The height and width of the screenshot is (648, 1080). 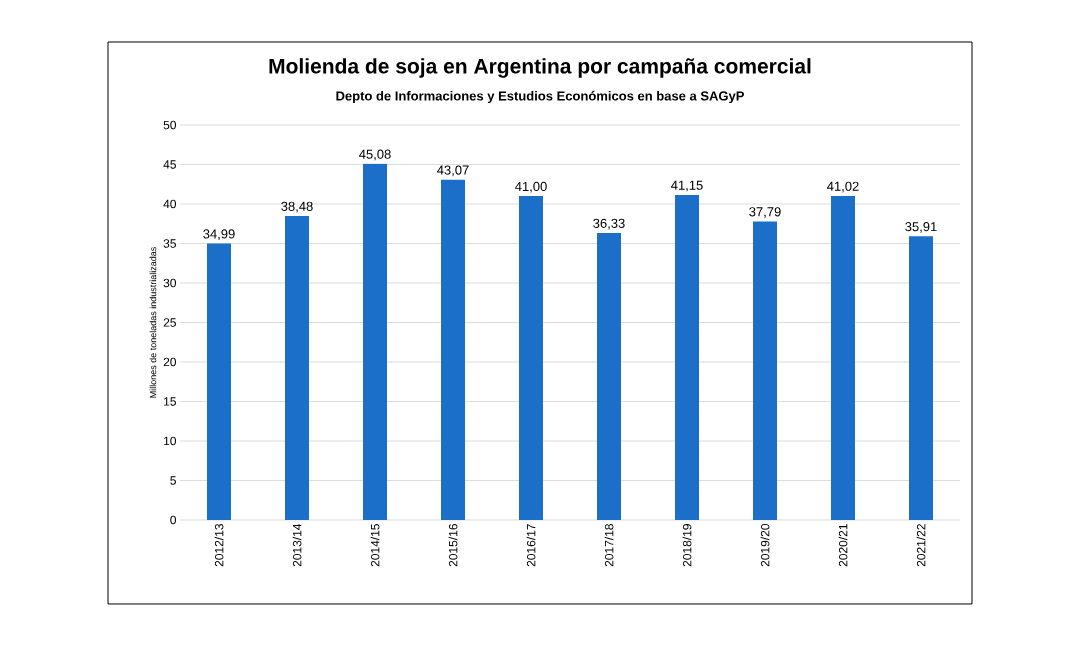 I want to click on y-tick-label: 5, so click(x=173, y=480).